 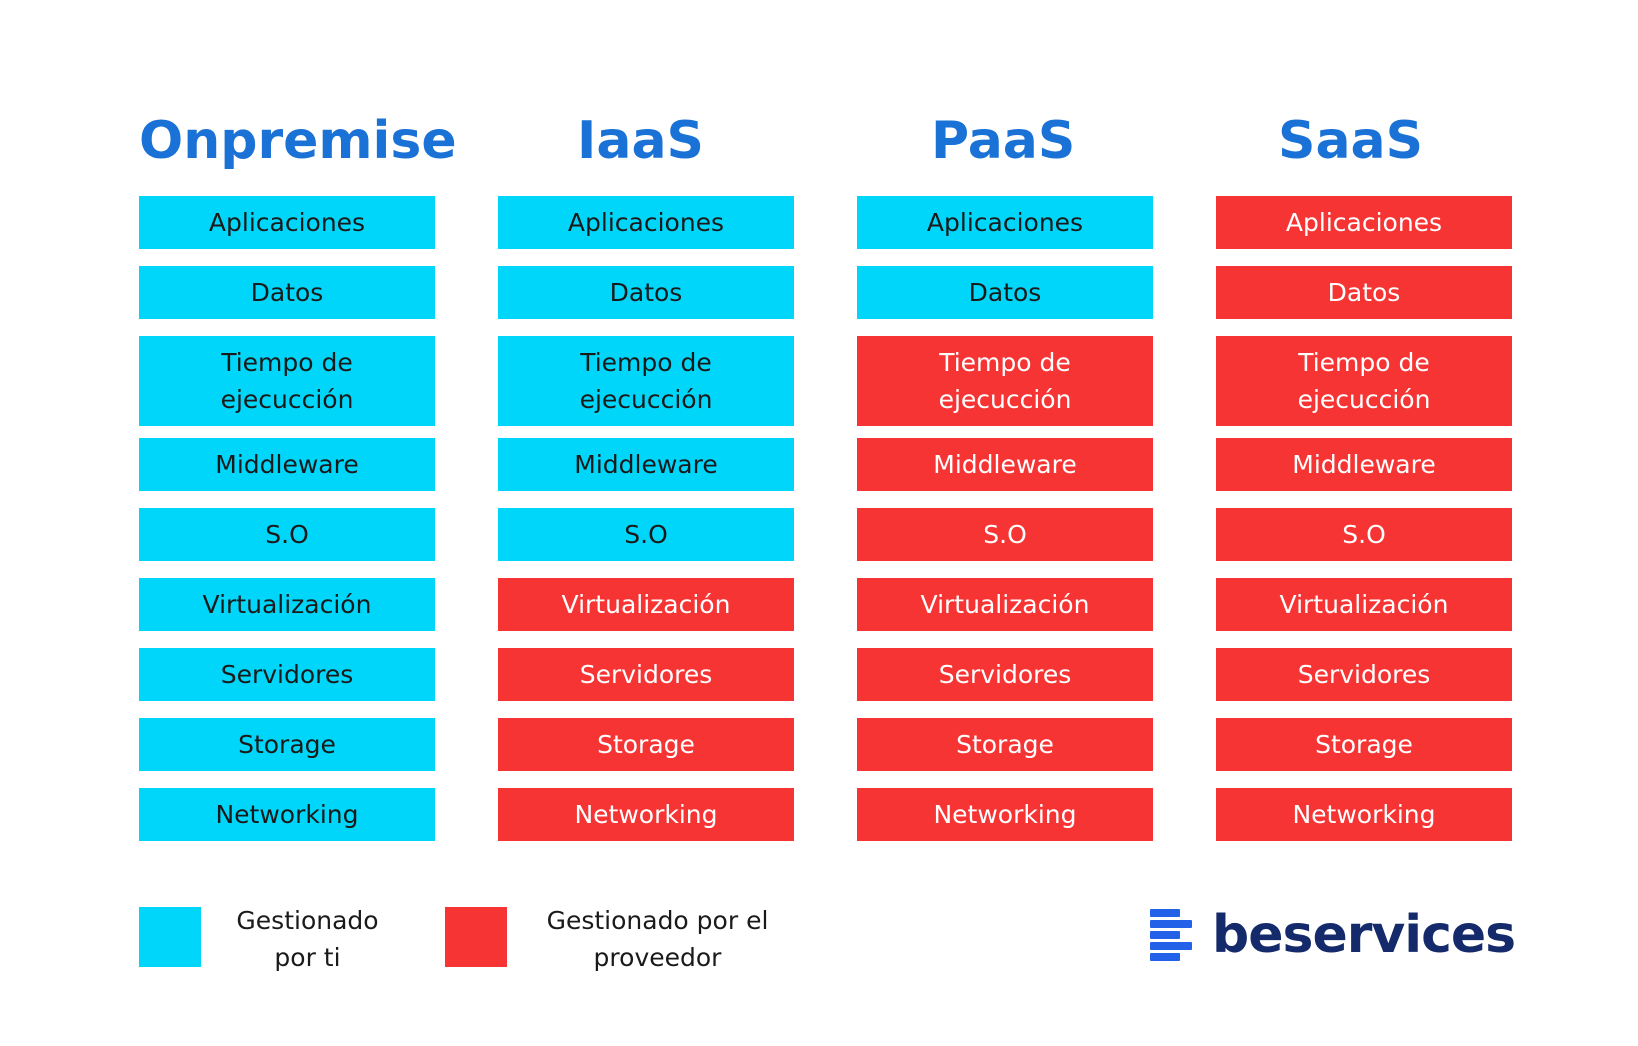 What do you see at coordinates (1003, 141) in the screenshot?
I see `column-title: PaaS` at bounding box center [1003, 141].